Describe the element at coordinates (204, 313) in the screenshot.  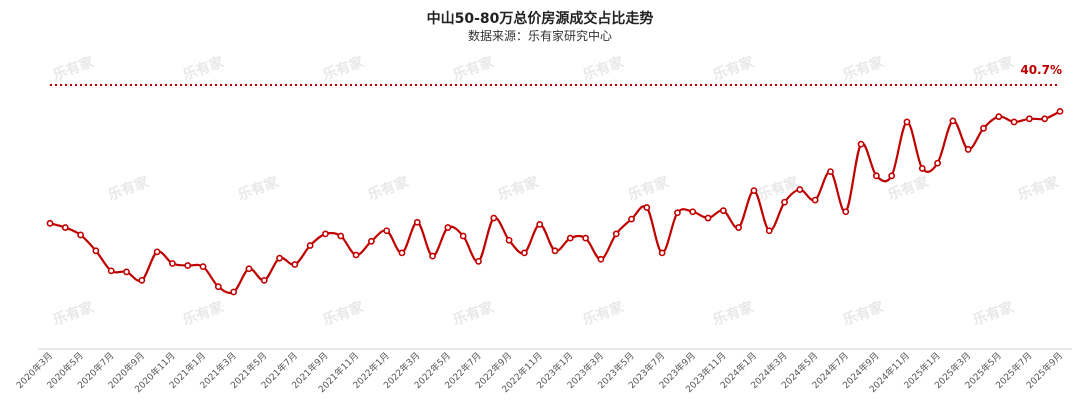
I see `watermark-17: 乐有家` at that location.